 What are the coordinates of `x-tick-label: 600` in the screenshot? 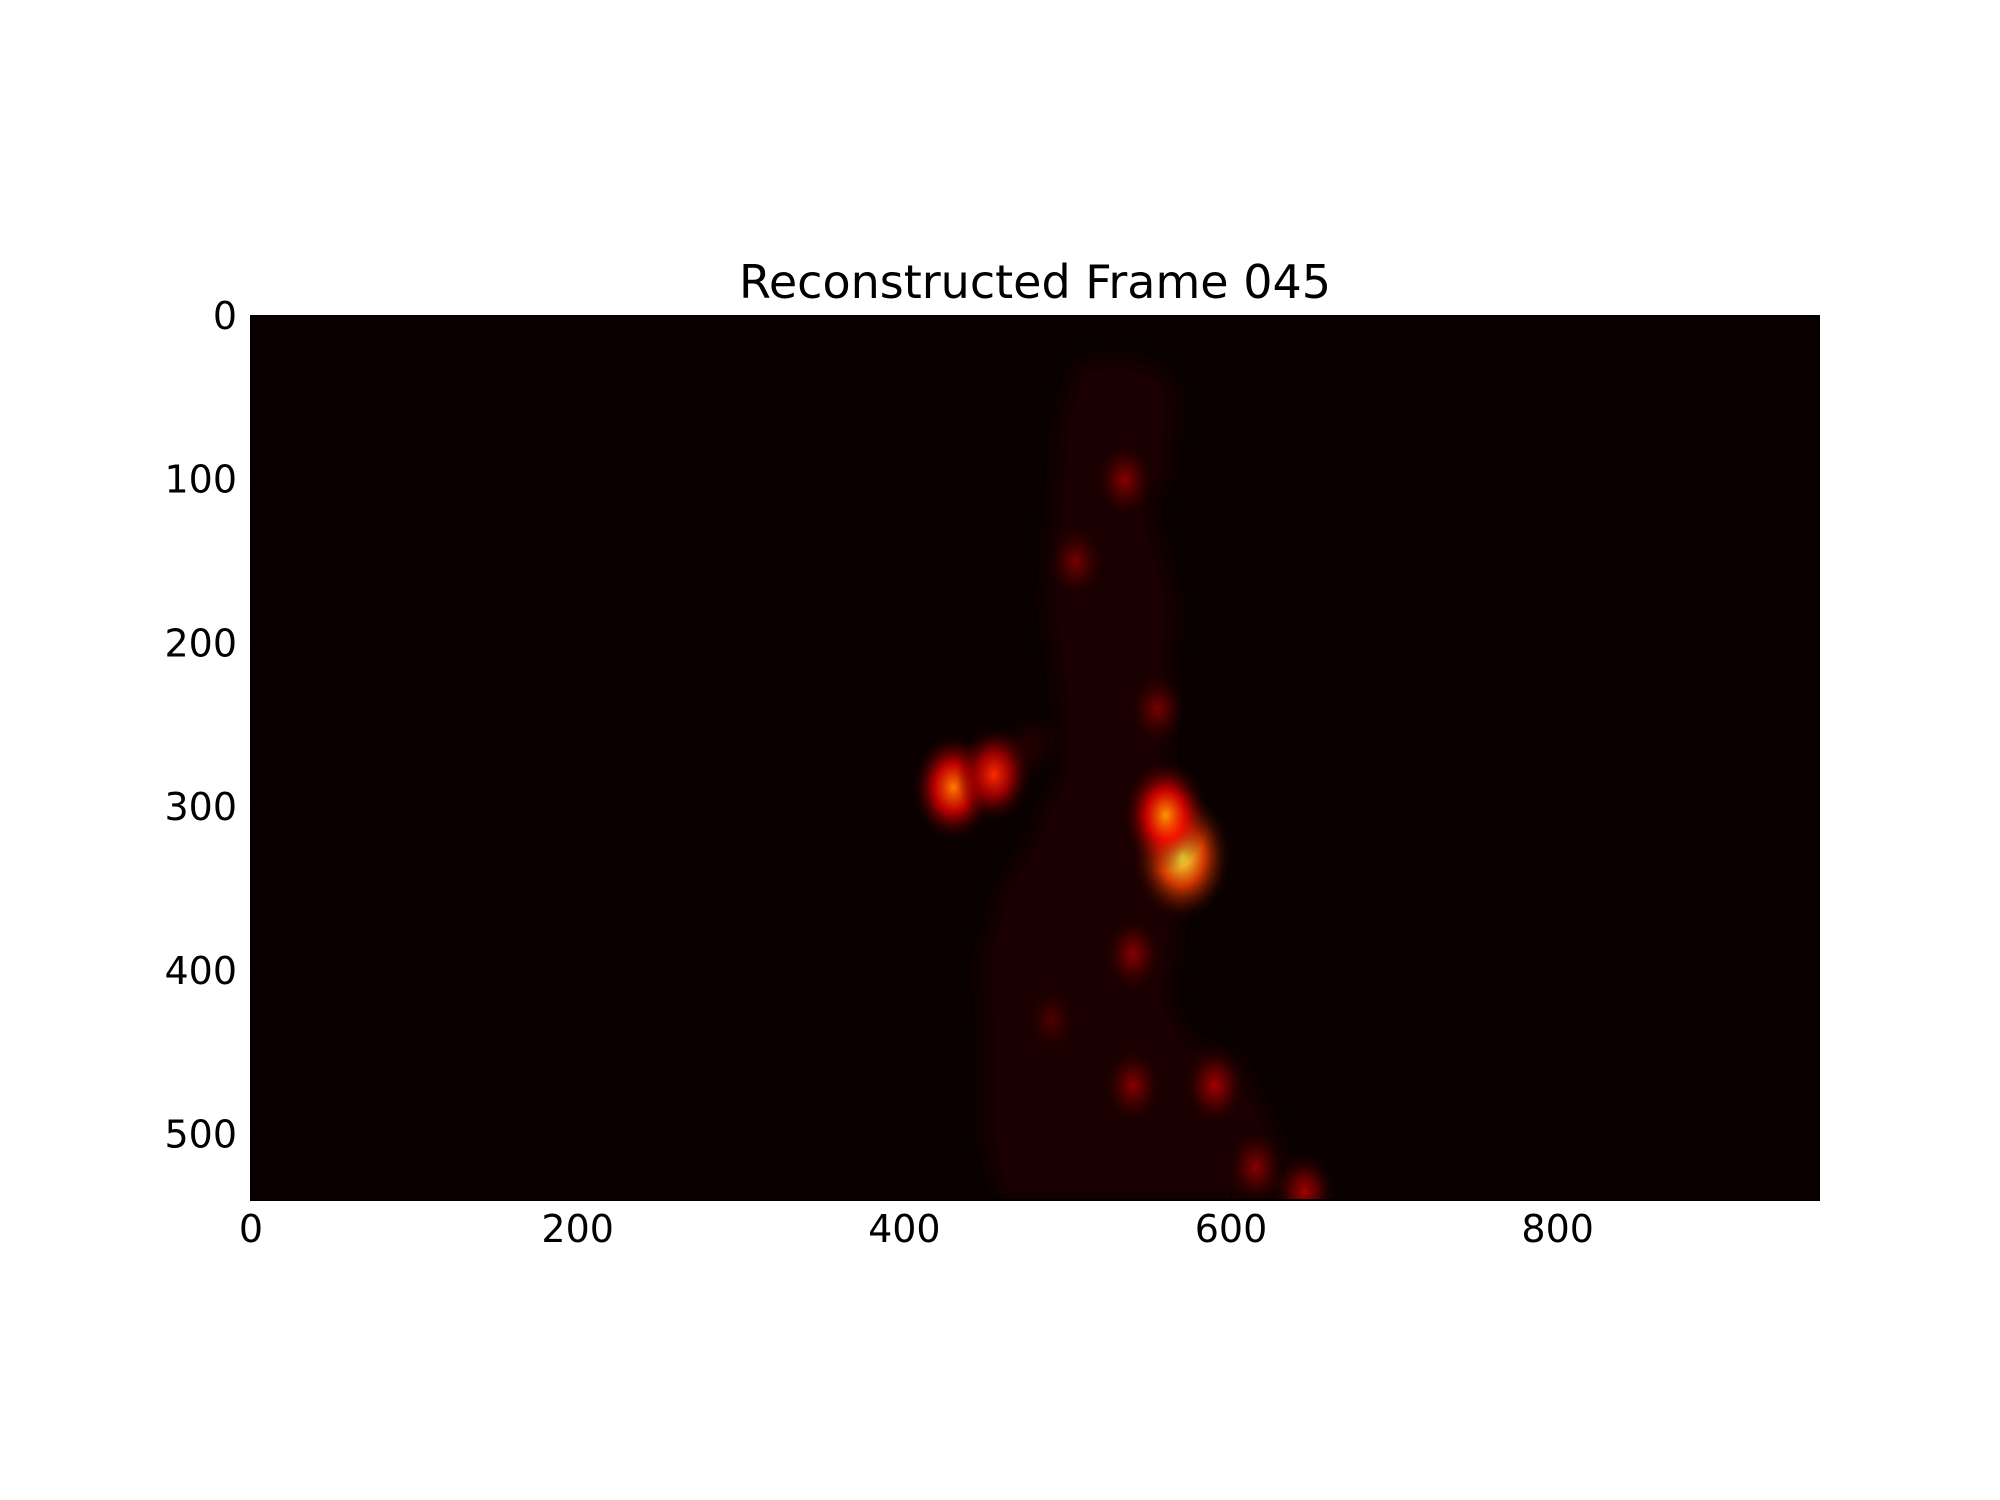 It's located at (1231, 1229).